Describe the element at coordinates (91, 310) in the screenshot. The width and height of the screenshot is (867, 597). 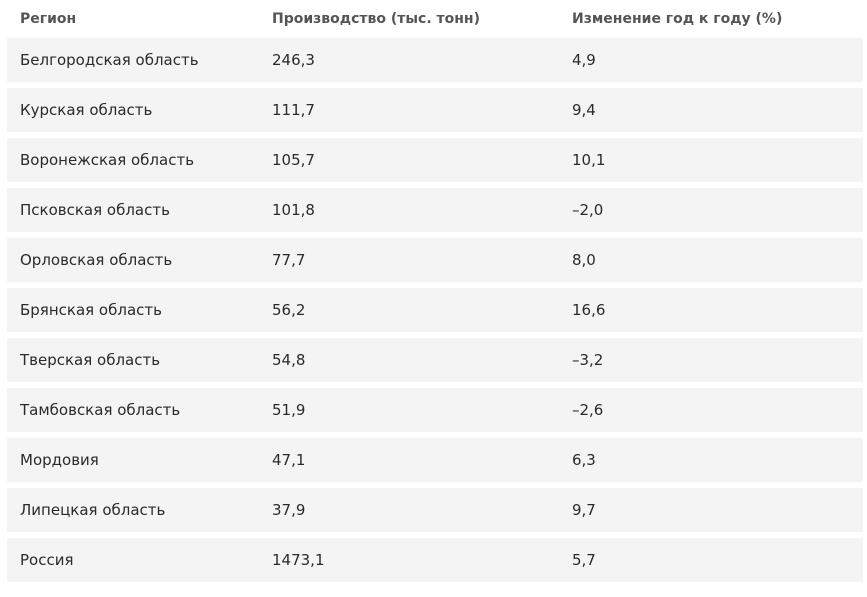
I see `cell-region: Брянская область` at that location.